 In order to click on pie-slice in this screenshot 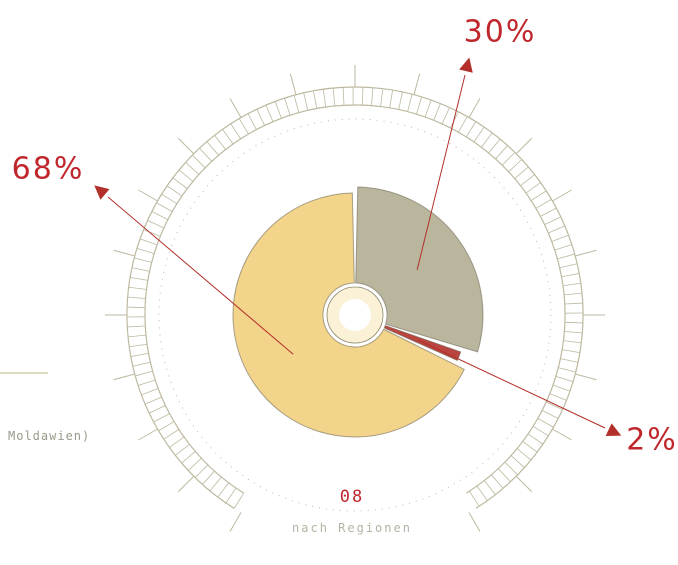, I will do `click(348, 315)`.